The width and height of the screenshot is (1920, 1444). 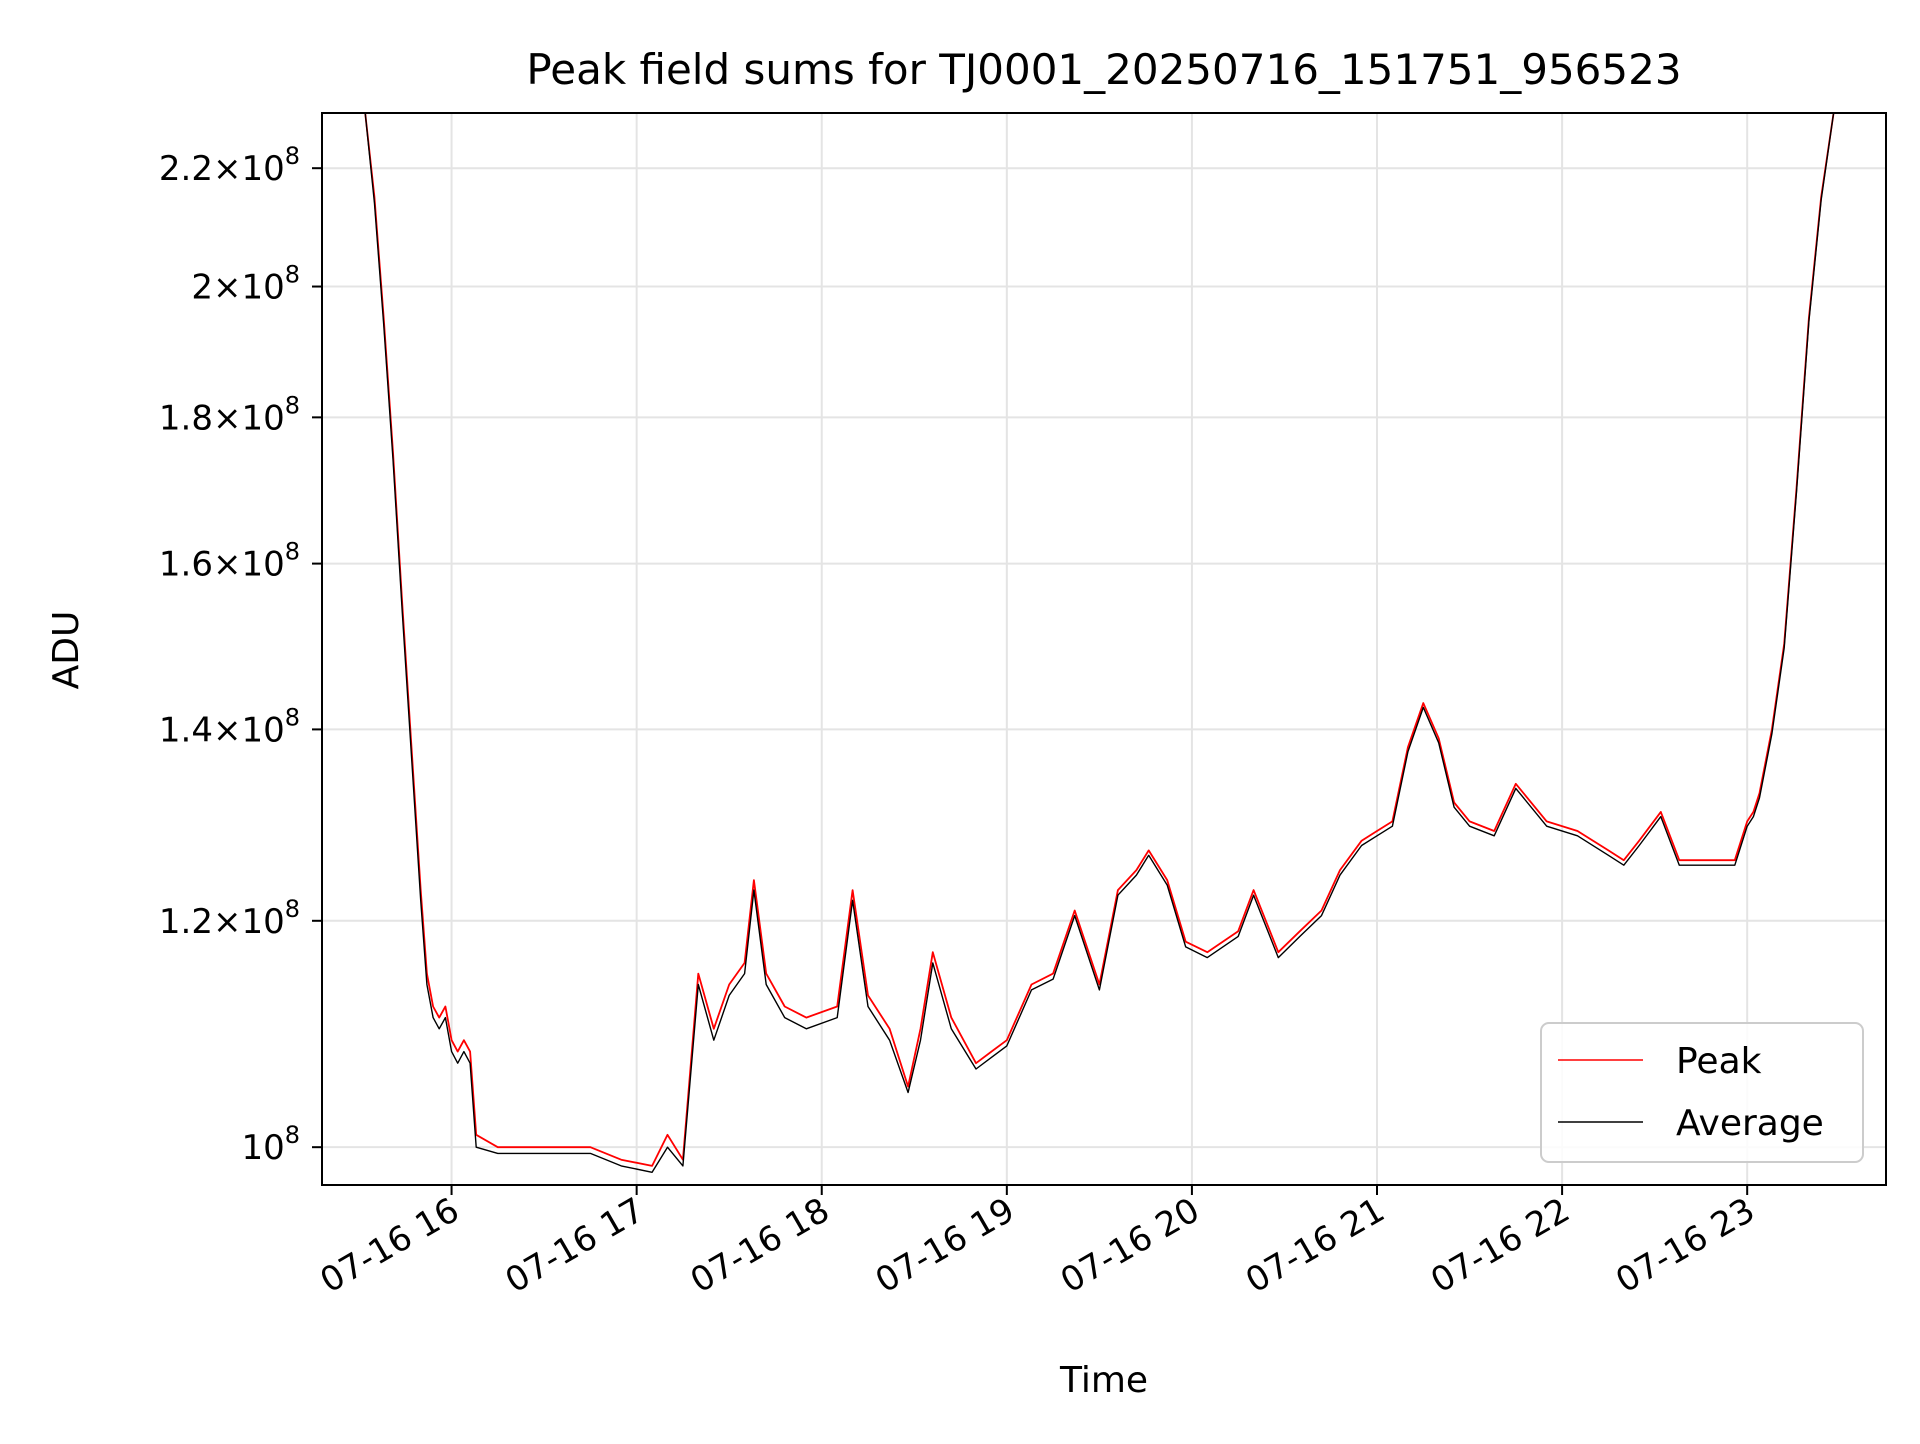 I want to click on y-tick-label: 1.4×108, so click(x=229, y=726).